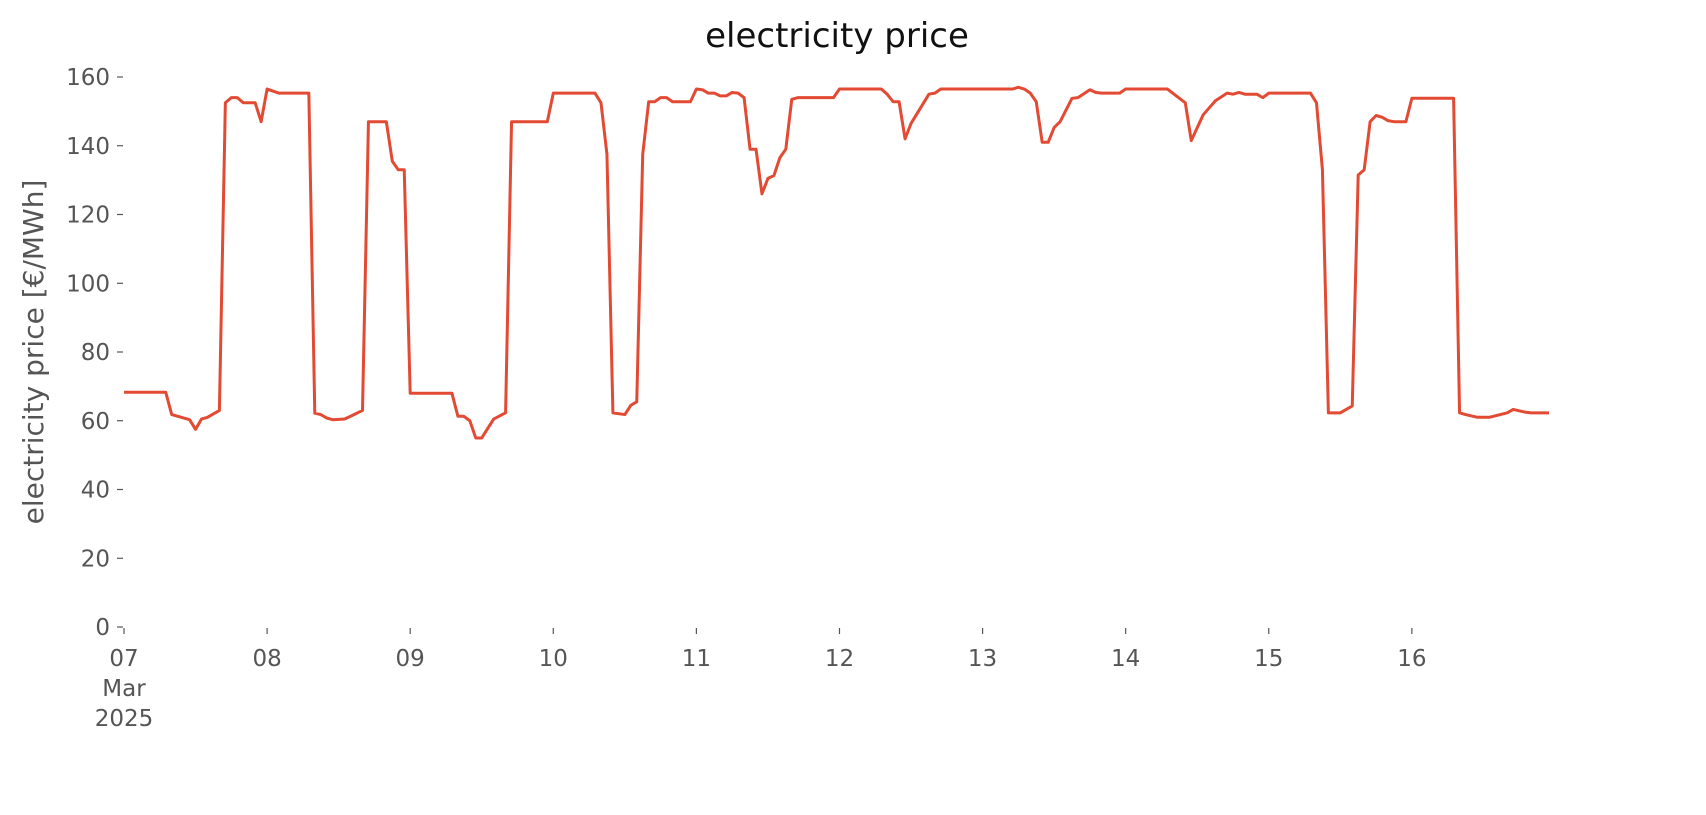 This screenshot has height=815, width=1706. Describe the element at coordinates (95, 422) in the screenshot. I see `y-tick-label: 60` at that location.